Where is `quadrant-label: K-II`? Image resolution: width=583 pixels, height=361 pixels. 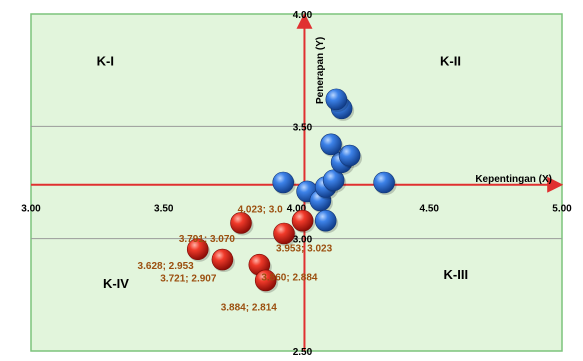
quadrant-label: K-II is located at coordinates (450, 61).